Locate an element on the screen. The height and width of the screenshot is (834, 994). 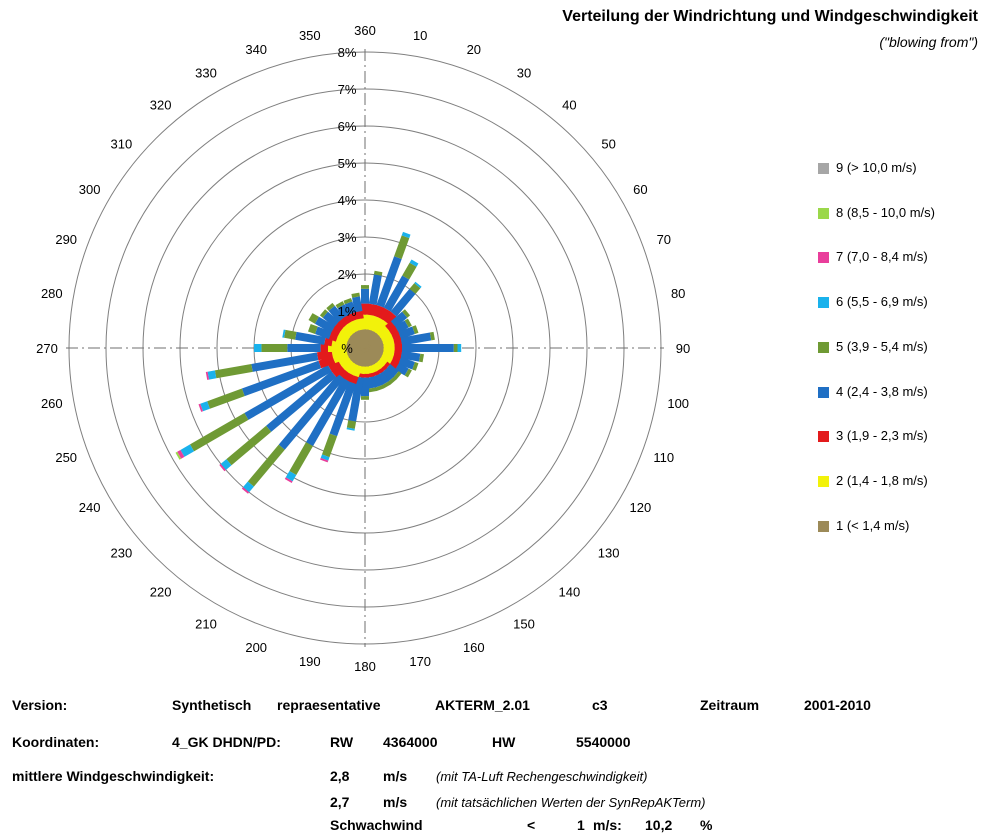
speed-1: 2,8 is located at coordinates (340, 776).